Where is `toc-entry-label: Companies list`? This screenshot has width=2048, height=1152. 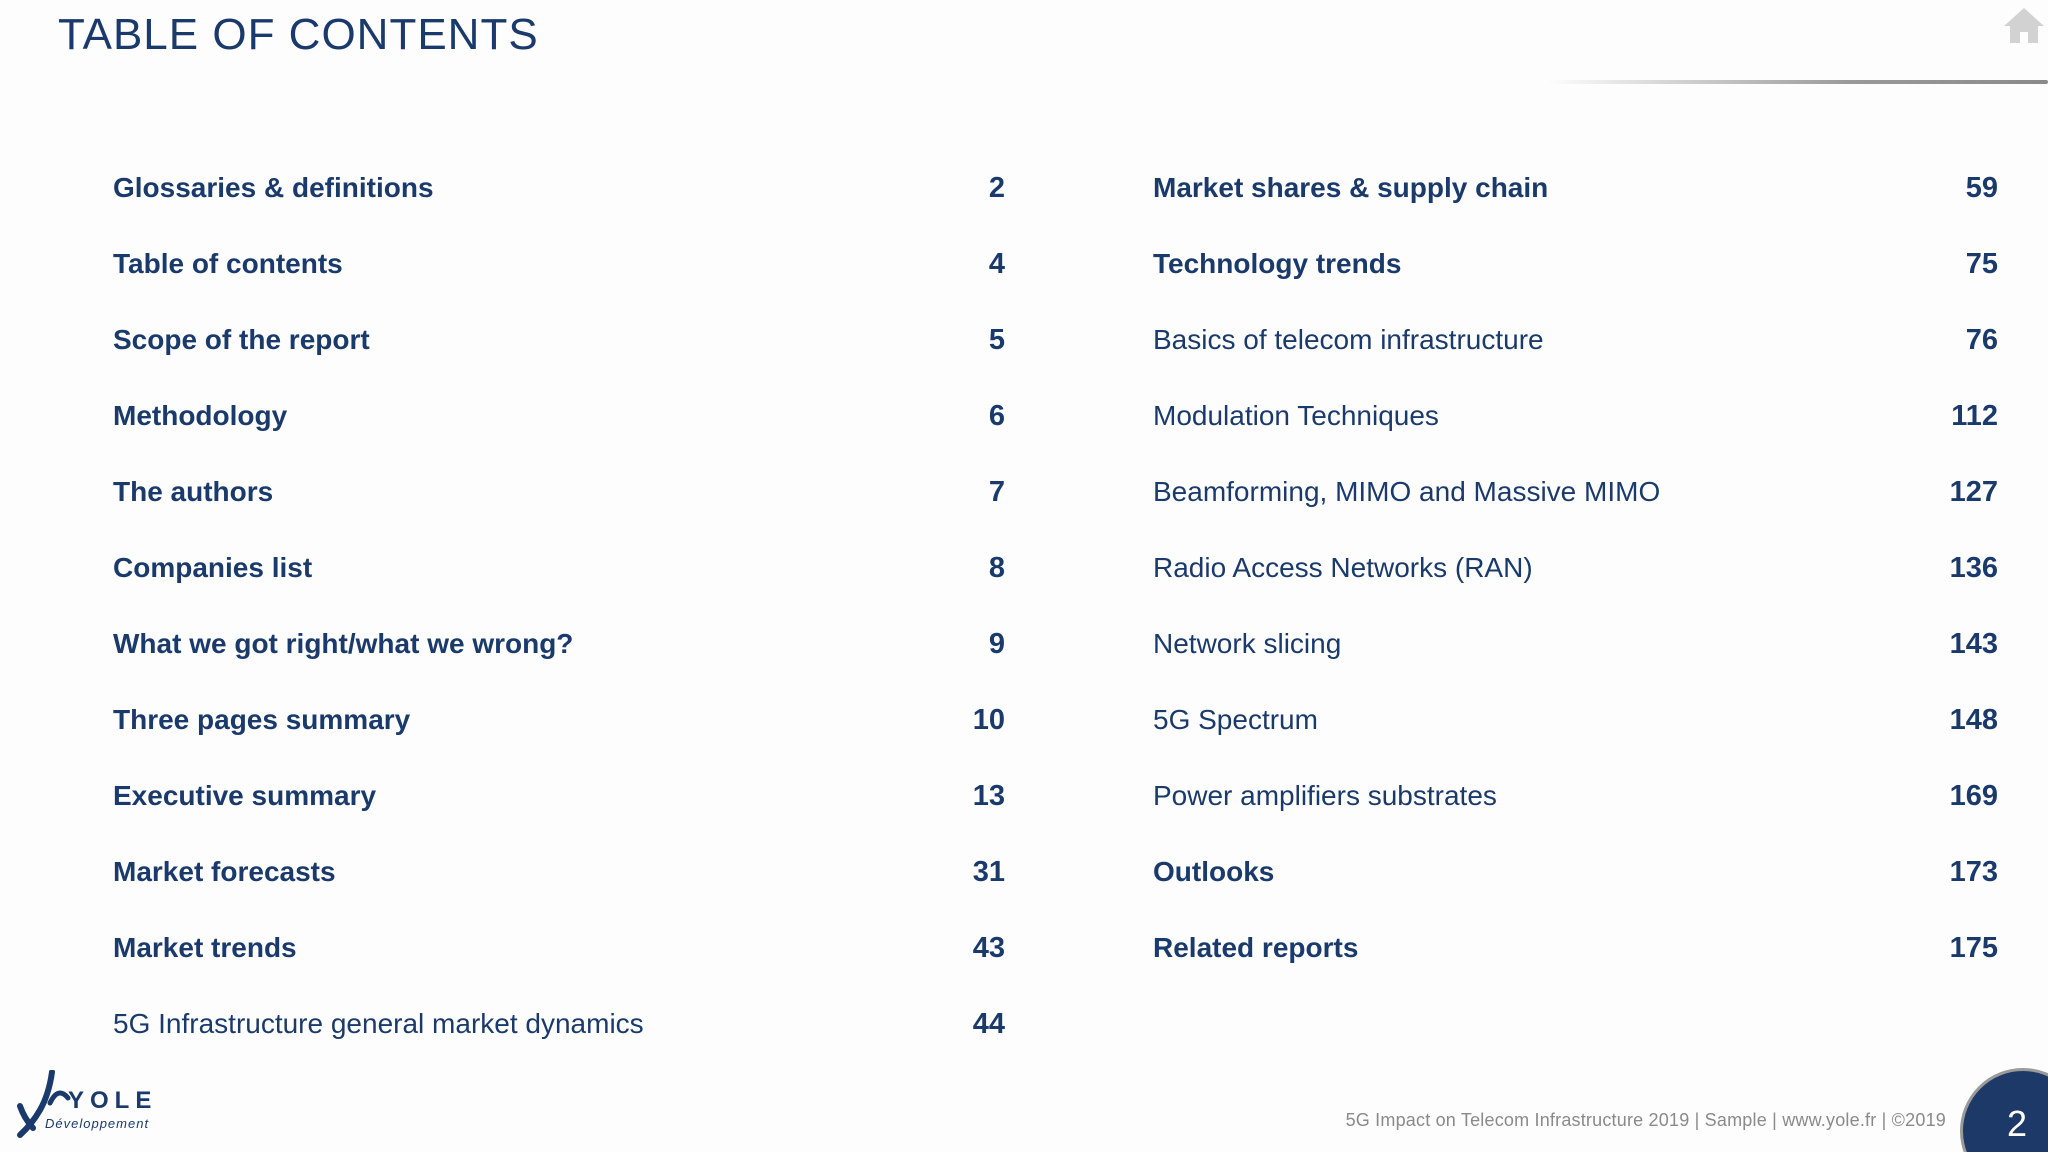 toc-entry-label: Companies list is located at coordinates (213, 567).